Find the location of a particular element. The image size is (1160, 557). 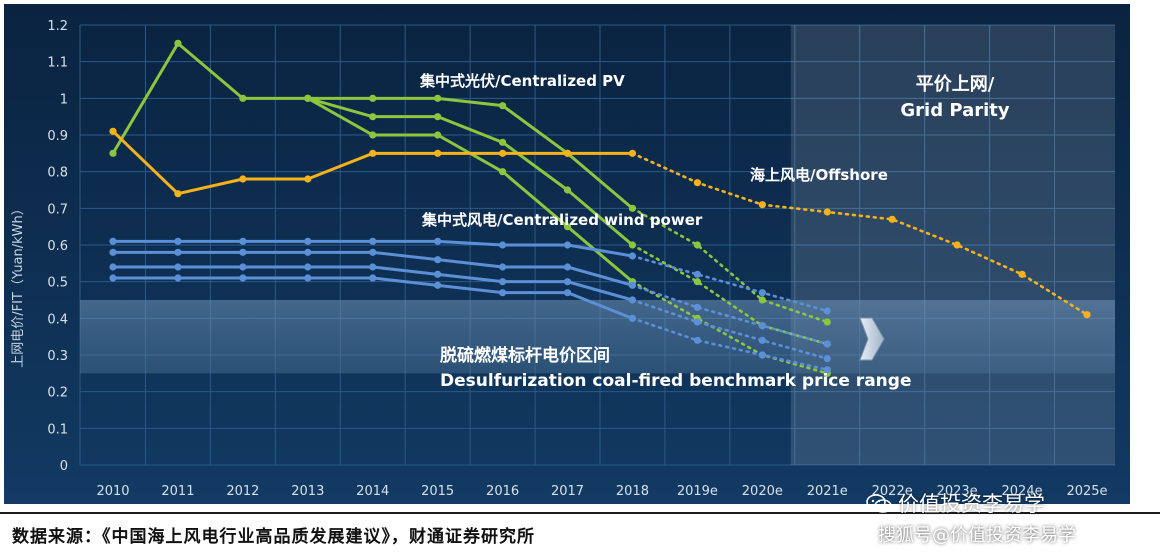

footer-rule is located at coordinates (580, 513).